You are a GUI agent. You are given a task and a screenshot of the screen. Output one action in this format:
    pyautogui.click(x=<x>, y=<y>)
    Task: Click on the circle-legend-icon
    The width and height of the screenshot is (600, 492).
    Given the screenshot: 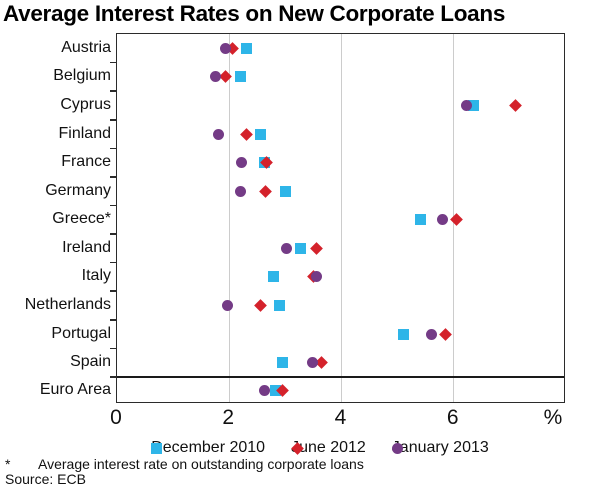 What is the action you would take?
    pyautogui.click(x=397, y=448)
    